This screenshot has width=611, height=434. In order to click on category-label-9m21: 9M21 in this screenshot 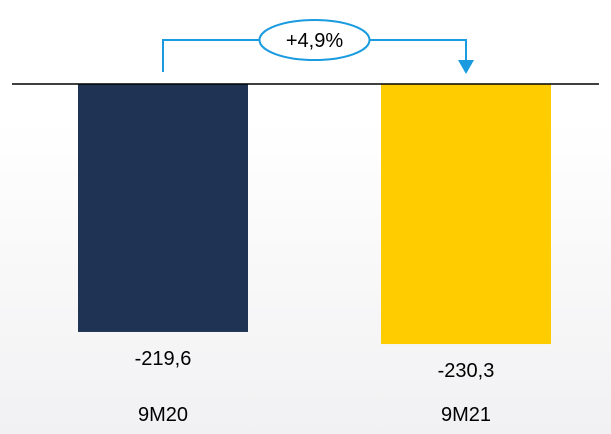, I will do `click(466, 415)`.